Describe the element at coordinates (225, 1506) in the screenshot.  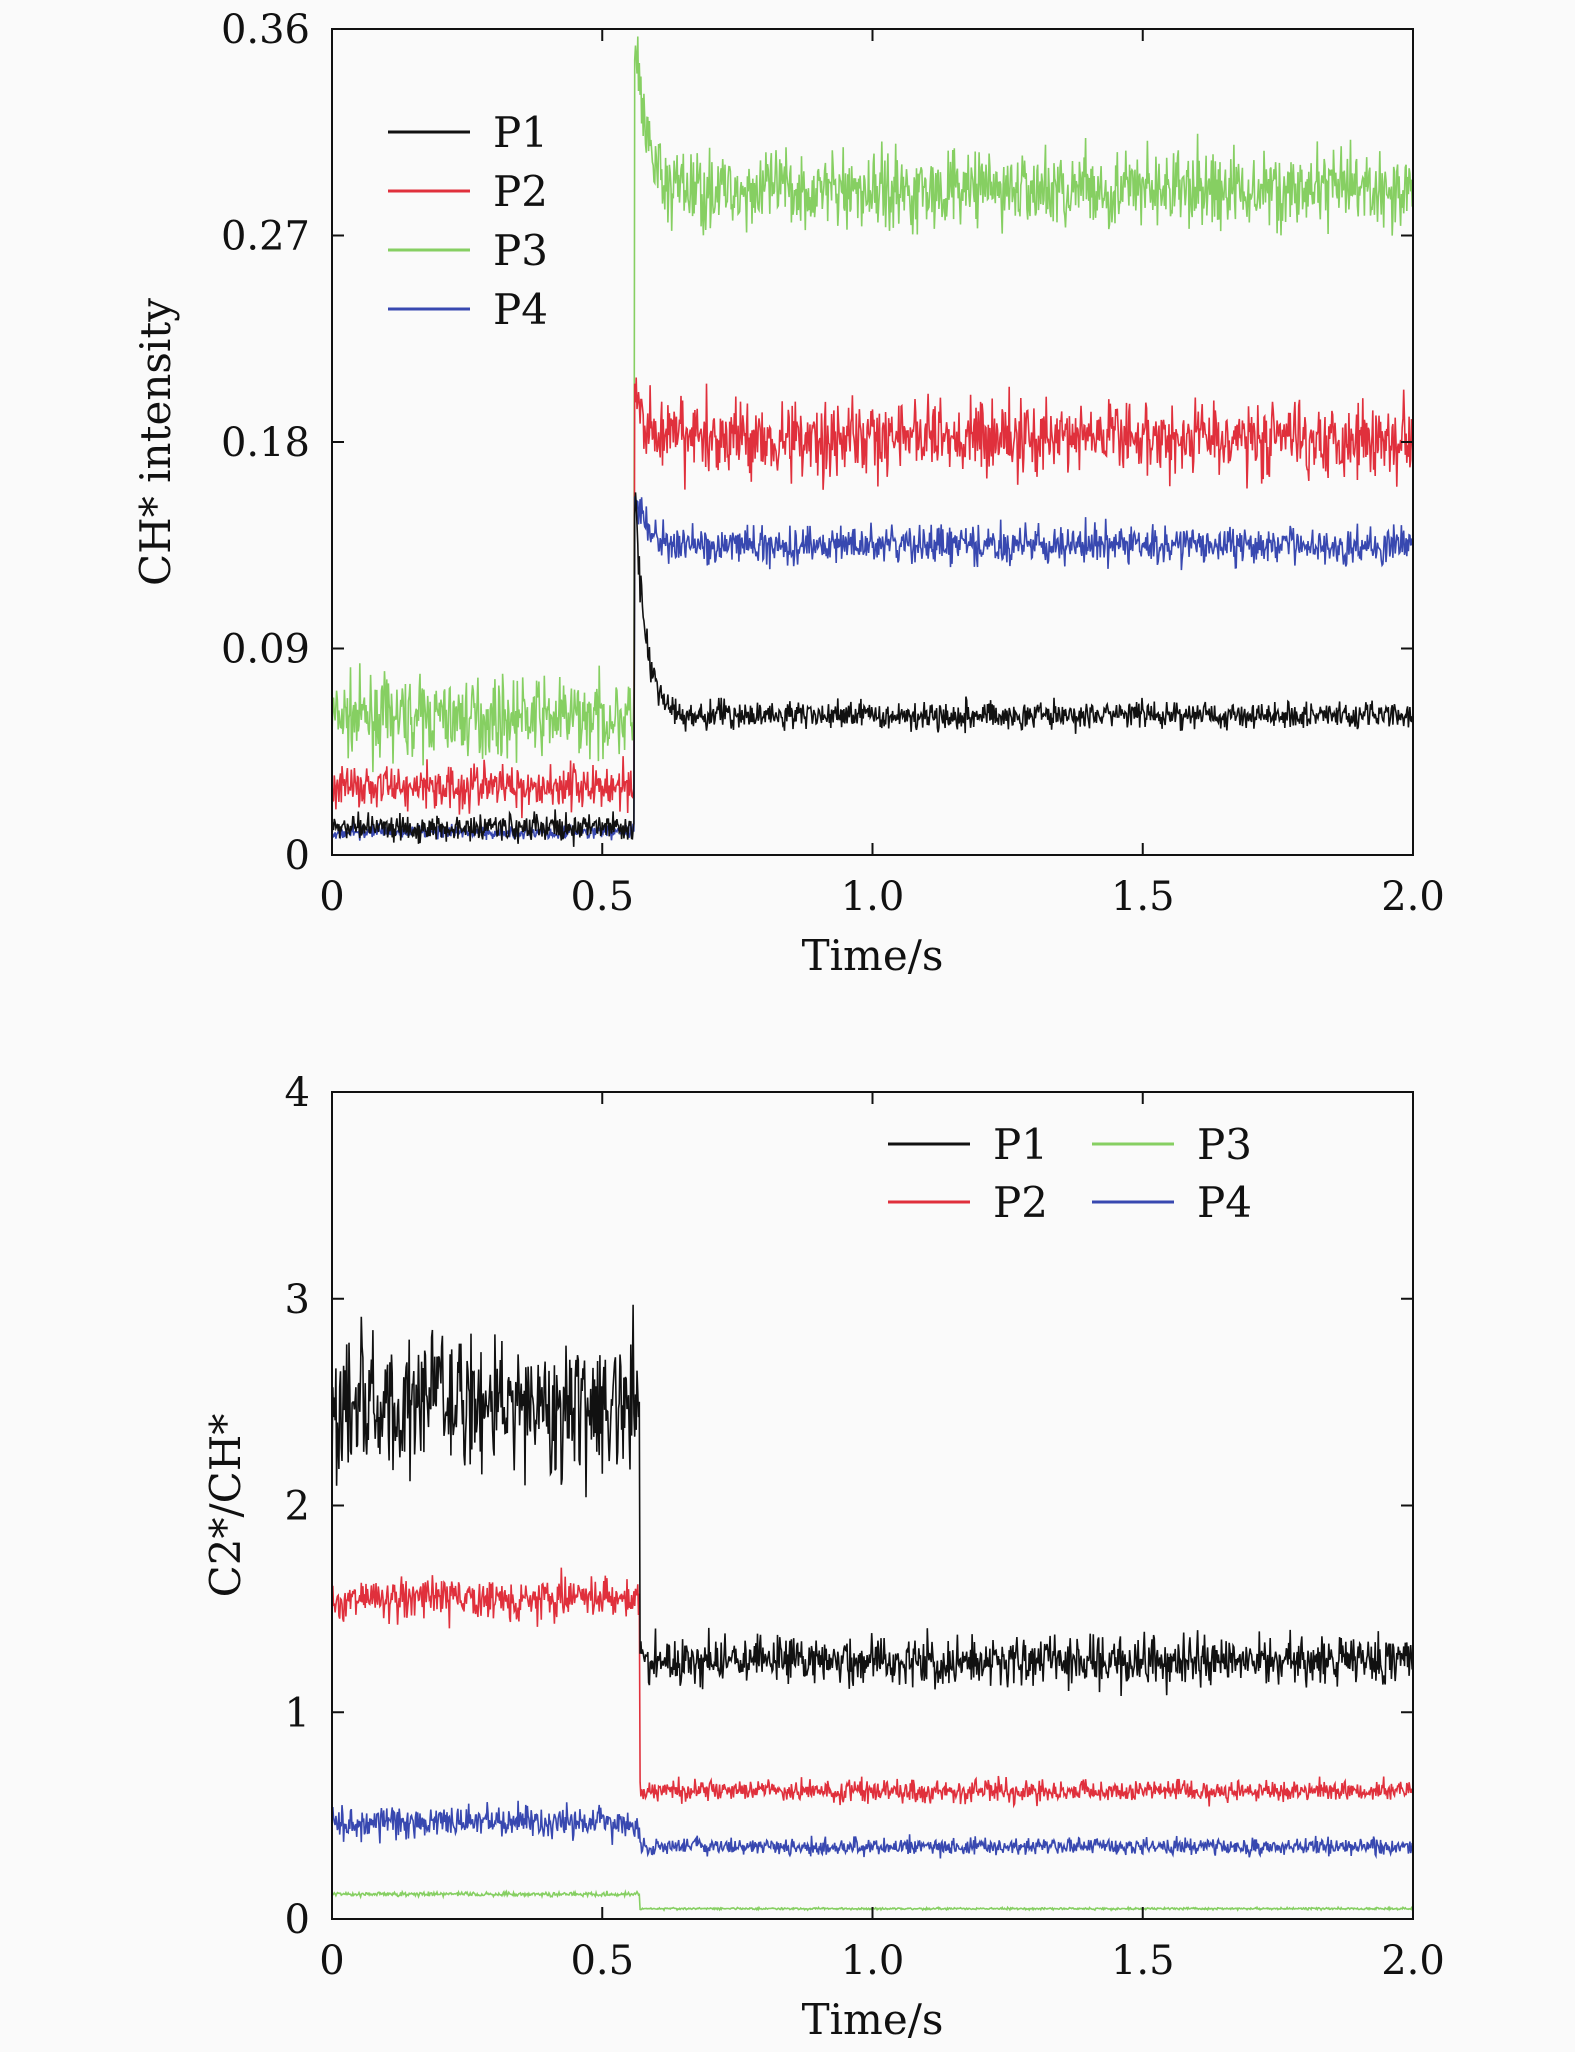
I see `y-axis-label: C2*/CH*` at that location.